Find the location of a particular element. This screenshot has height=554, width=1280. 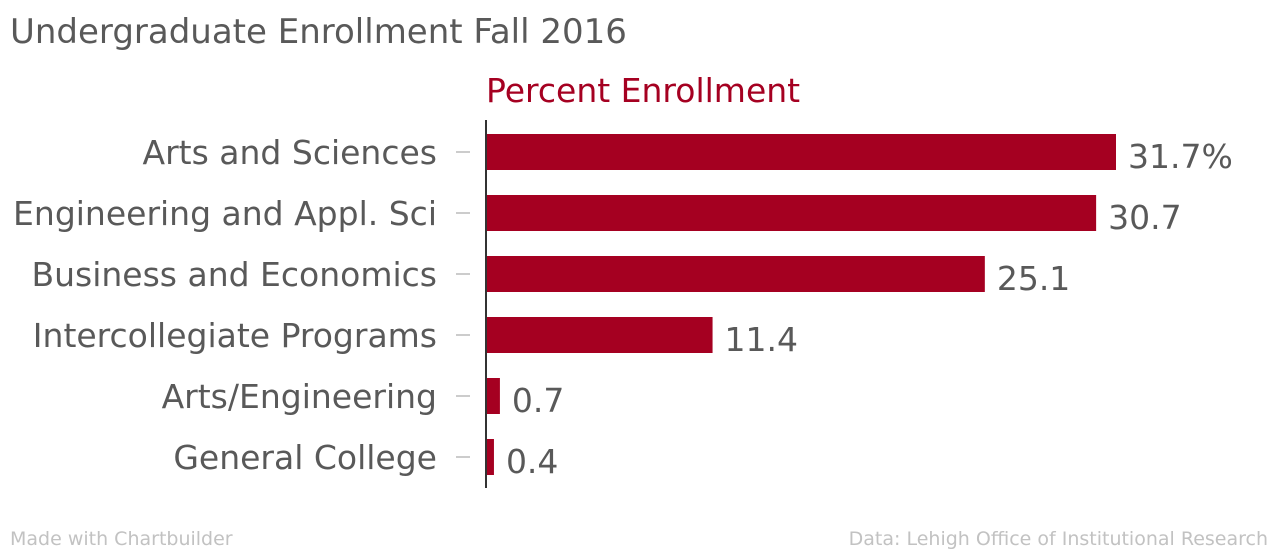

data-label: 30.7 is located at coordinates (1144, 217).